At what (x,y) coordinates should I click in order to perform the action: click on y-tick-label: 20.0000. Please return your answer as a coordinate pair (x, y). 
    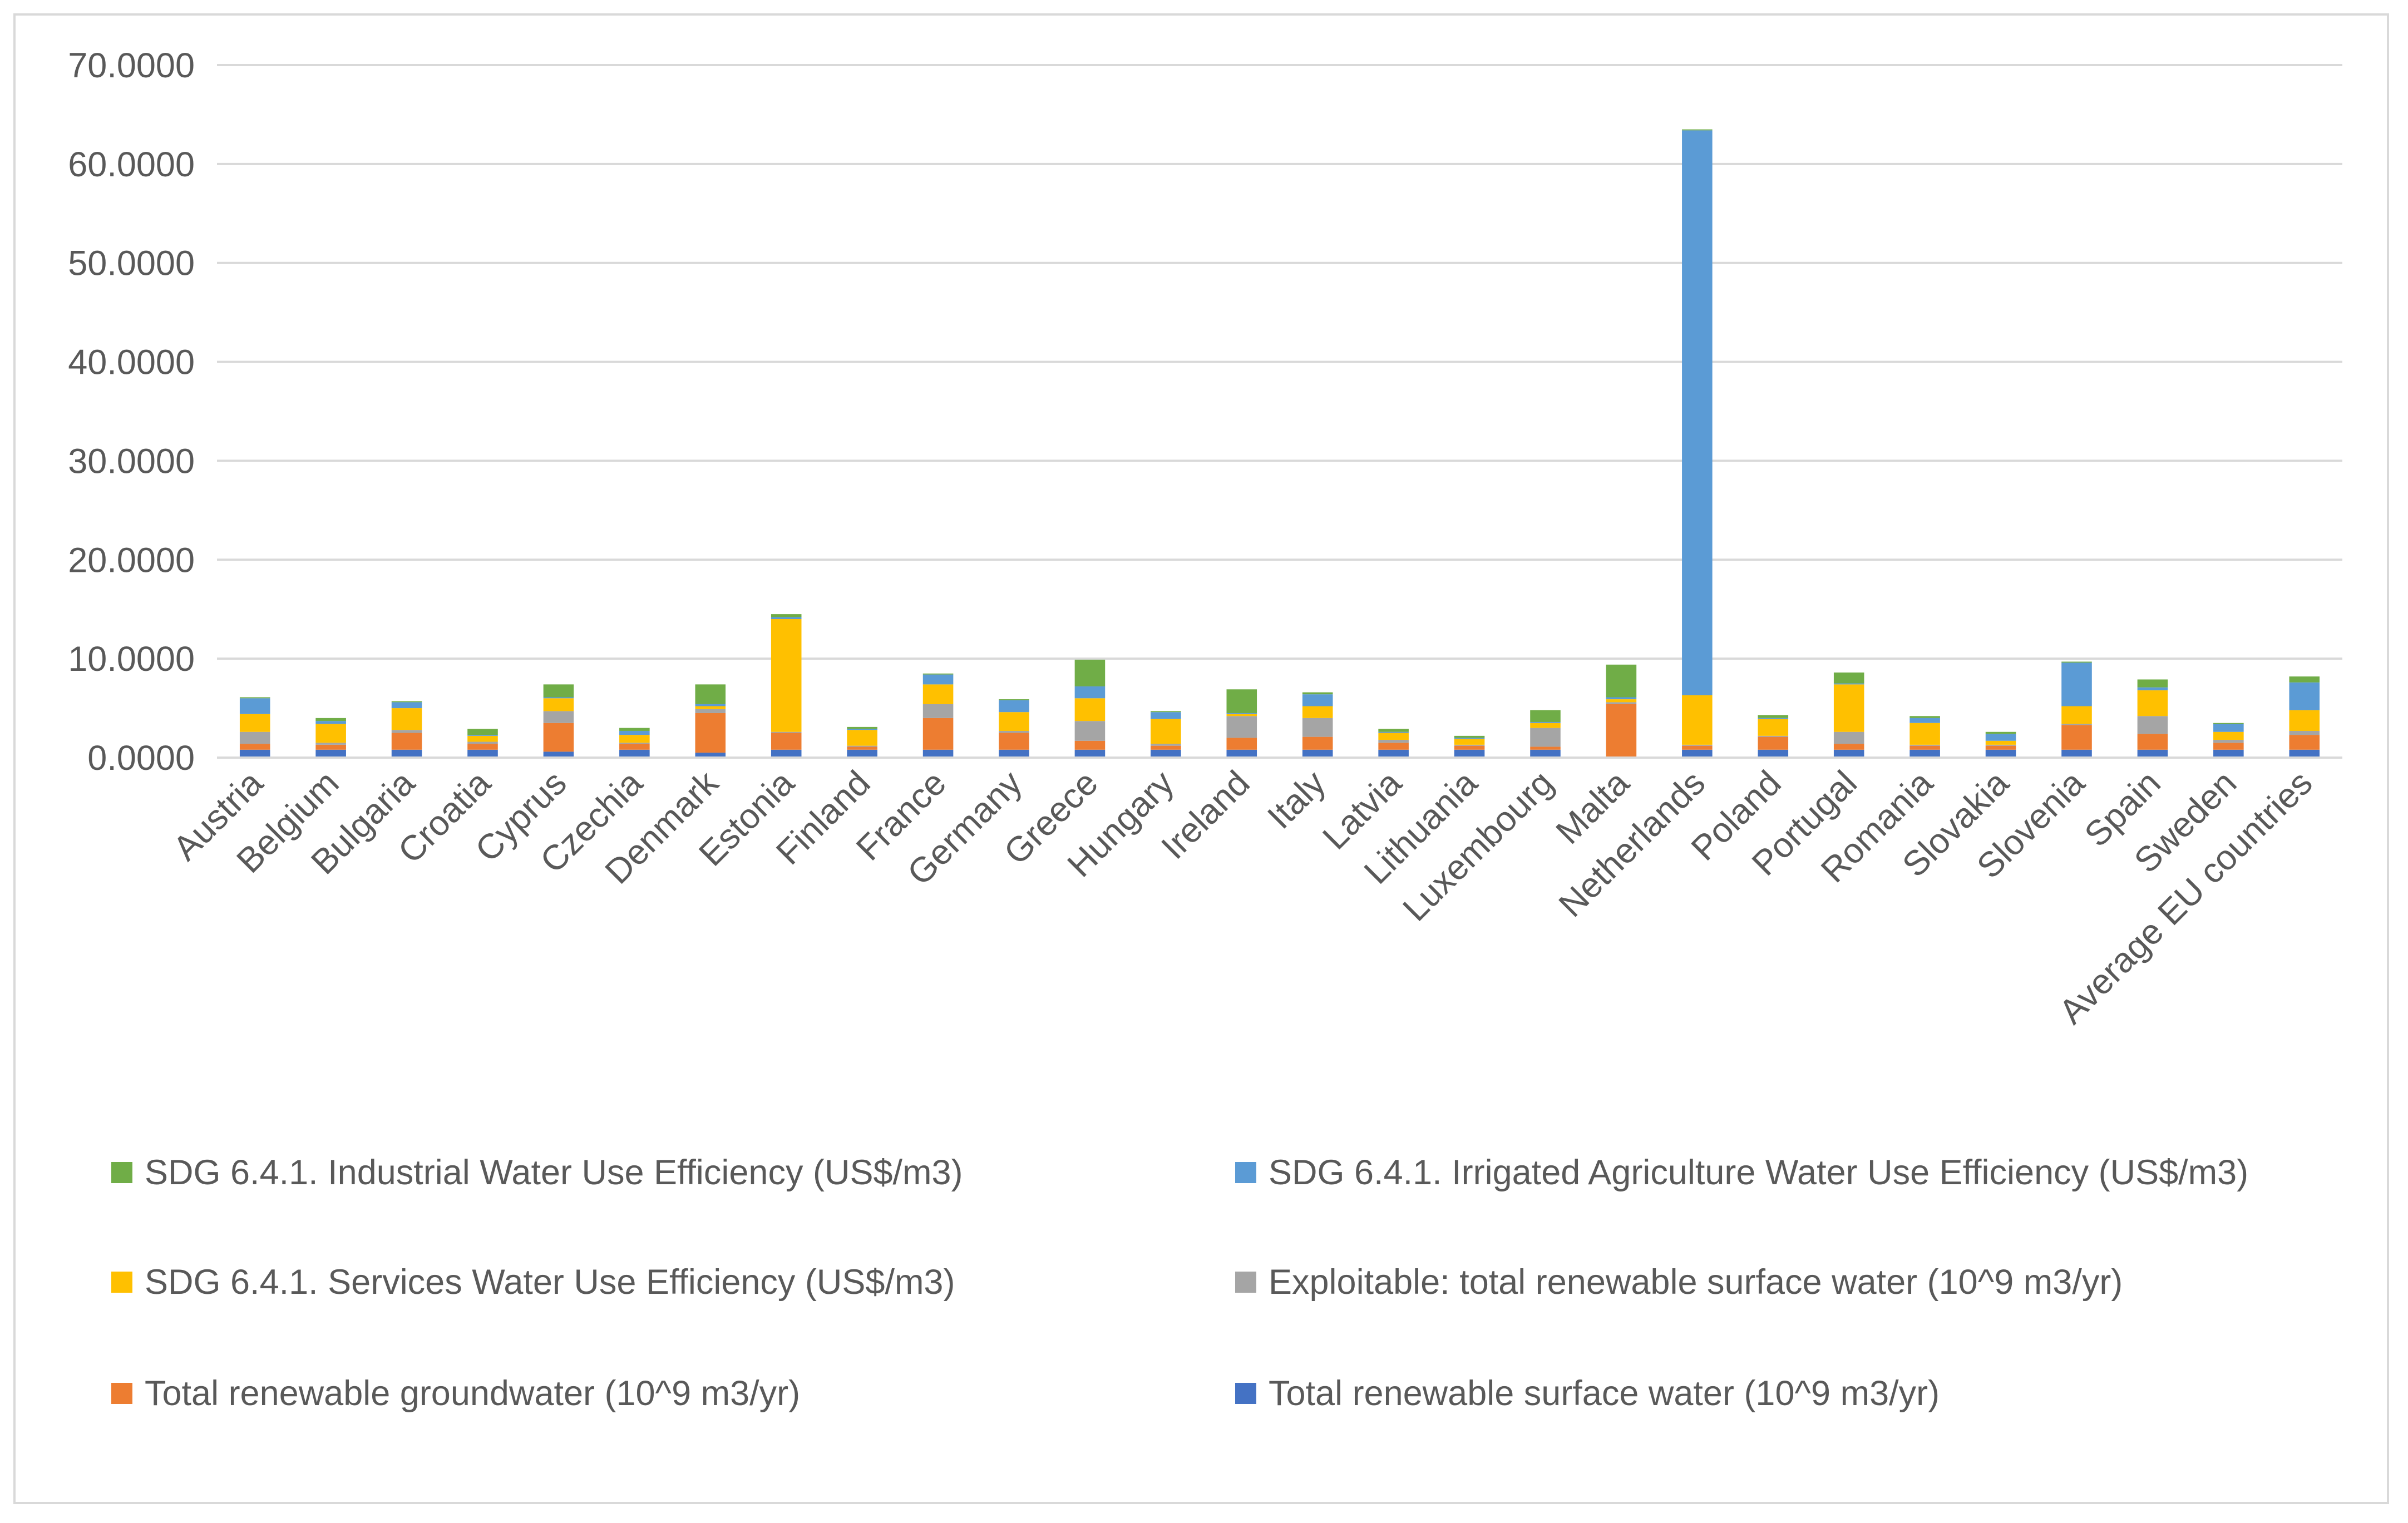
    Looking at the image, I should click on (131, 560).